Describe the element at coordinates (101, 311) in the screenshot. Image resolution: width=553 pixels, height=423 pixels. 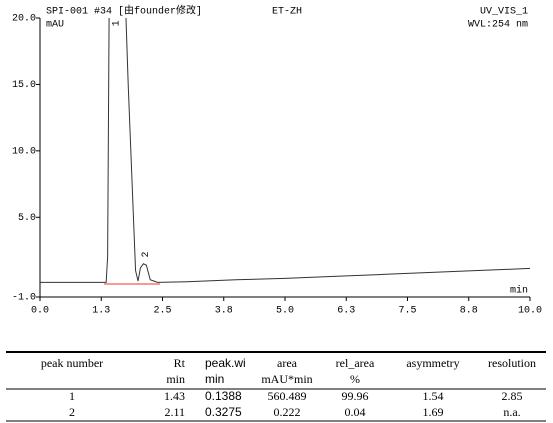
I see `x-tick-label: 1.3` at that location.